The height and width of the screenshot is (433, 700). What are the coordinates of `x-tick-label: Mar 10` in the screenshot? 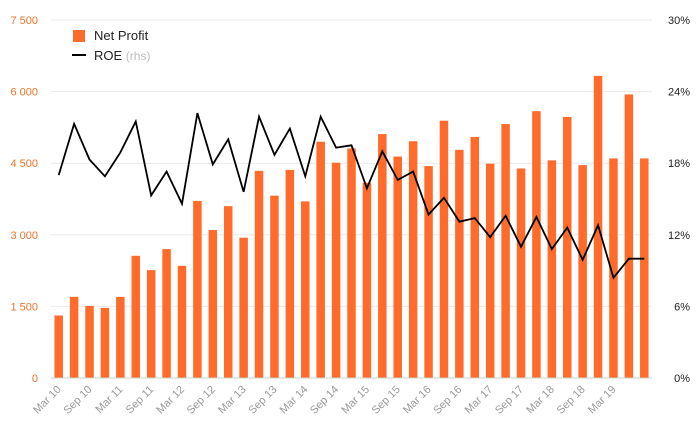 It's located at (47, 400).